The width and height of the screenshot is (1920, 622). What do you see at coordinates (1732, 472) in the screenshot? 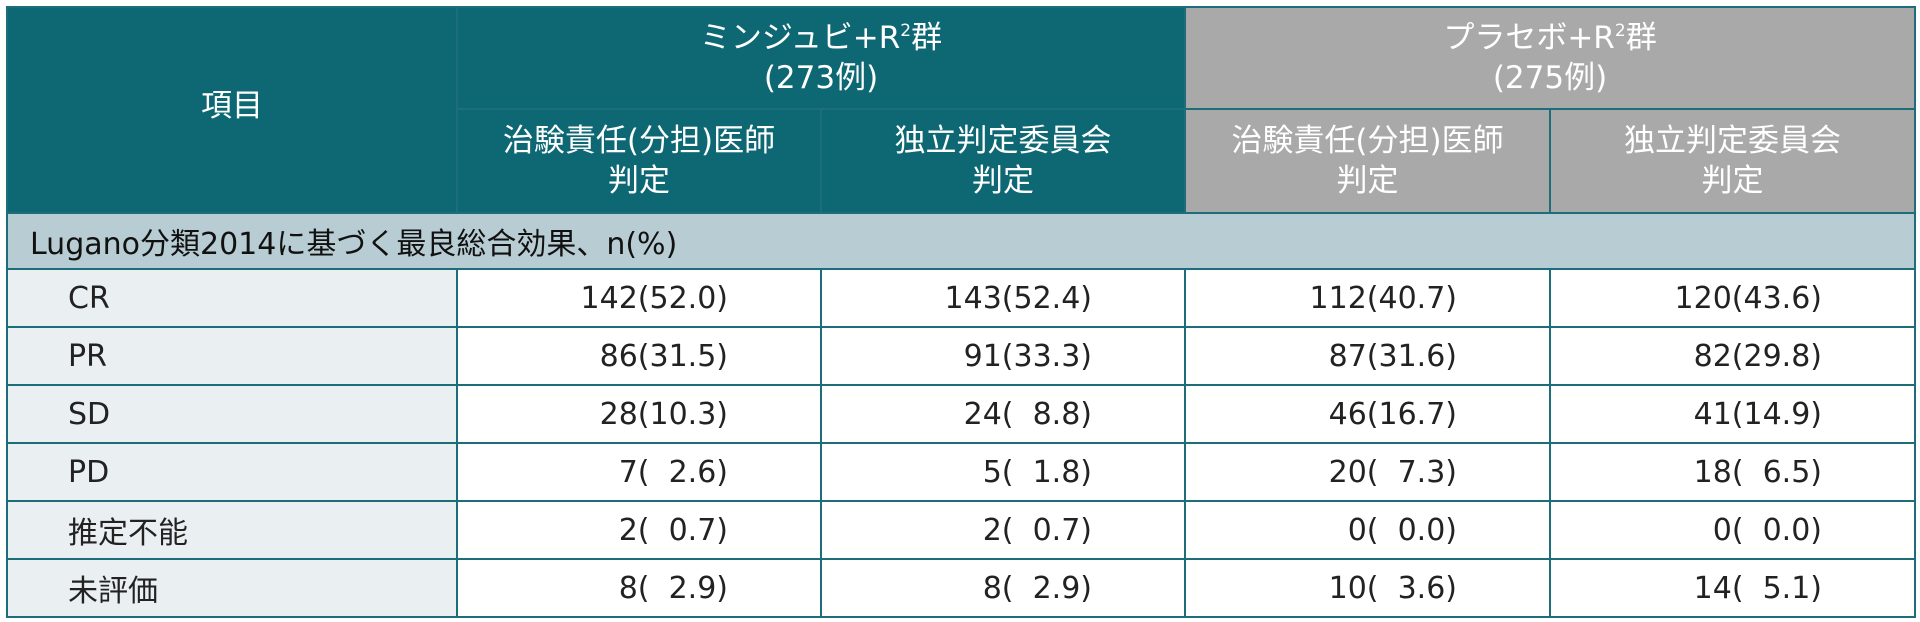
I see `table-cell: 18( 6.5)` at bounding box center [1732, 472].